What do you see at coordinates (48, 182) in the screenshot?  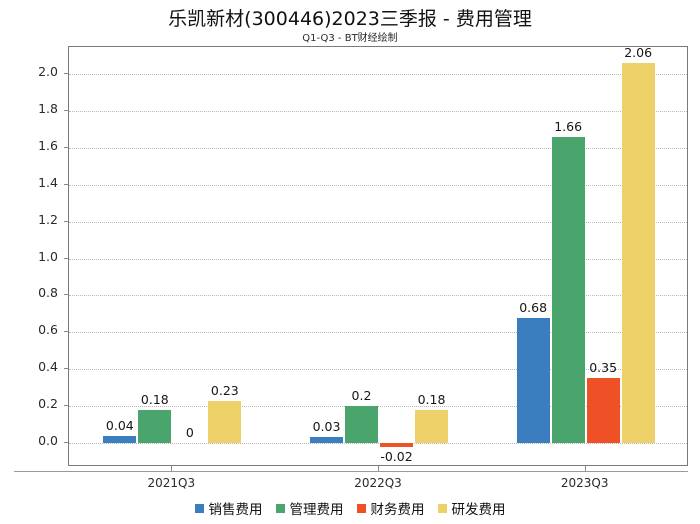 I see `y-tick-label: 1.4` at bounding box center [48, 182].